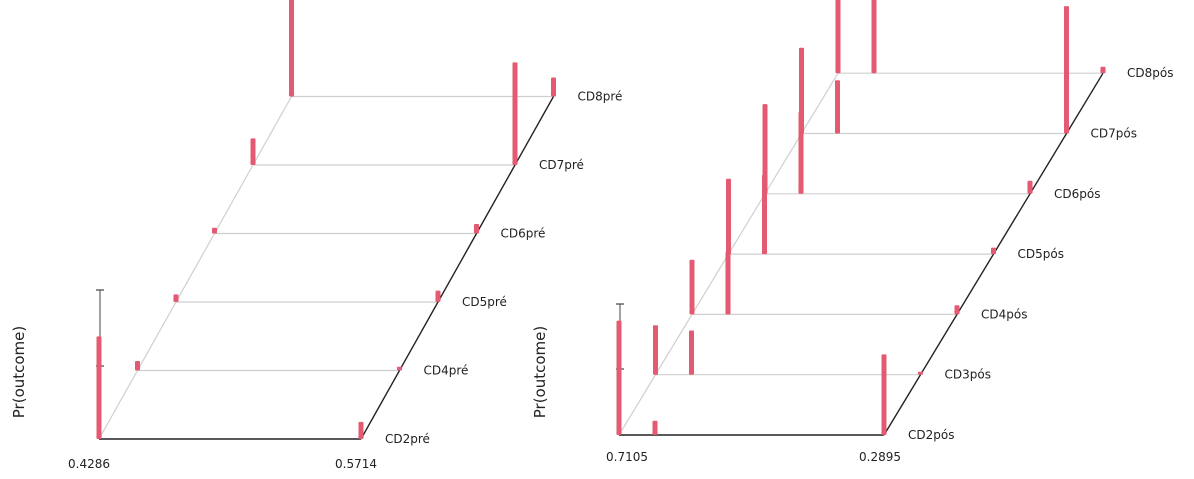 Image resolution: width=1194 pixels, height=479 pixels. What do you see at coordinates (627, 457) in the screenshot?
I see `chart2-x-tick-label: 0.7105` at bounding box center [627, 457].